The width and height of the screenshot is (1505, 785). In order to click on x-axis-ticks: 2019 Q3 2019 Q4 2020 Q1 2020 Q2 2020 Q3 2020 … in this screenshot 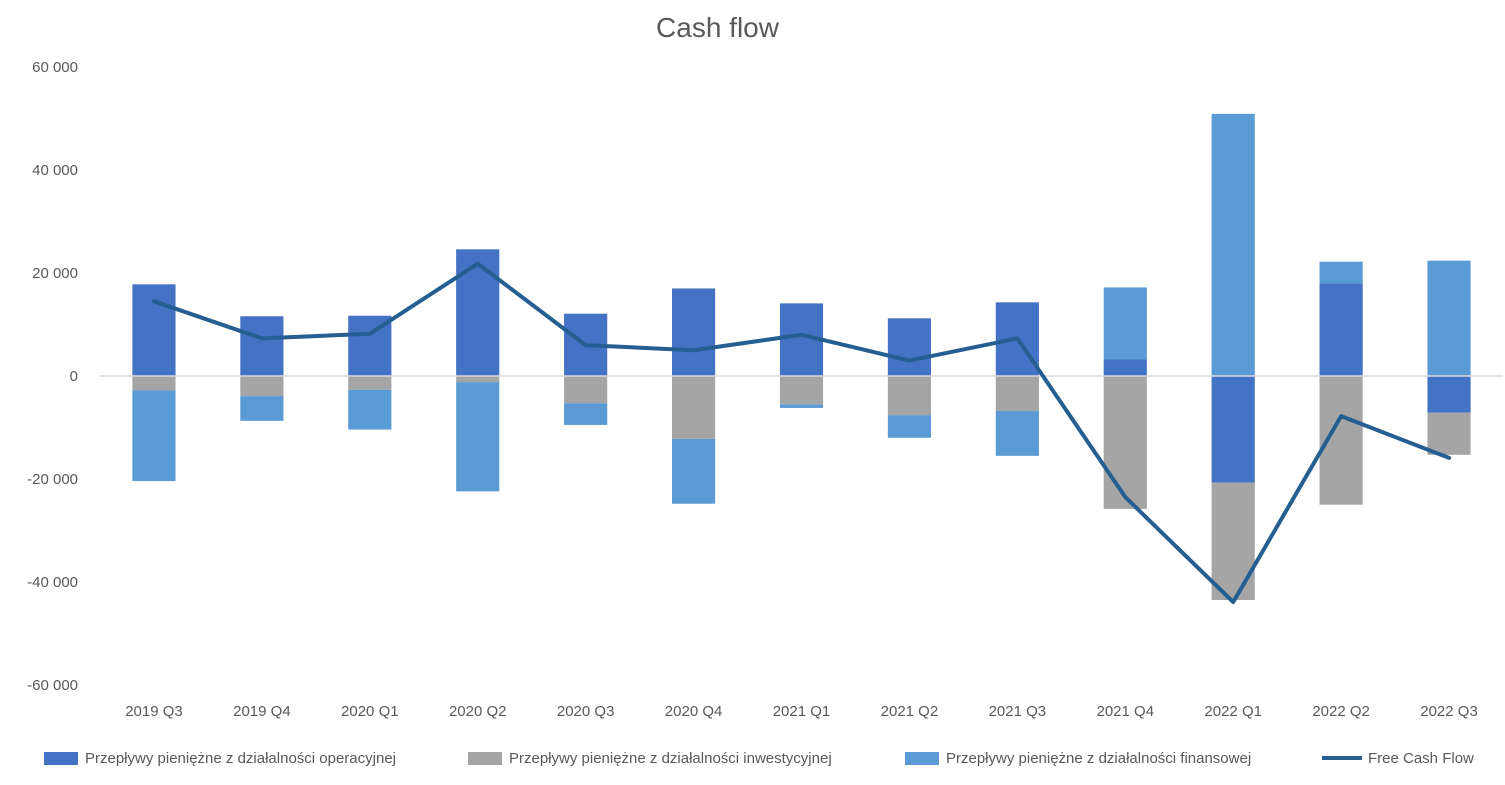, I will do `click(801, 711)`.